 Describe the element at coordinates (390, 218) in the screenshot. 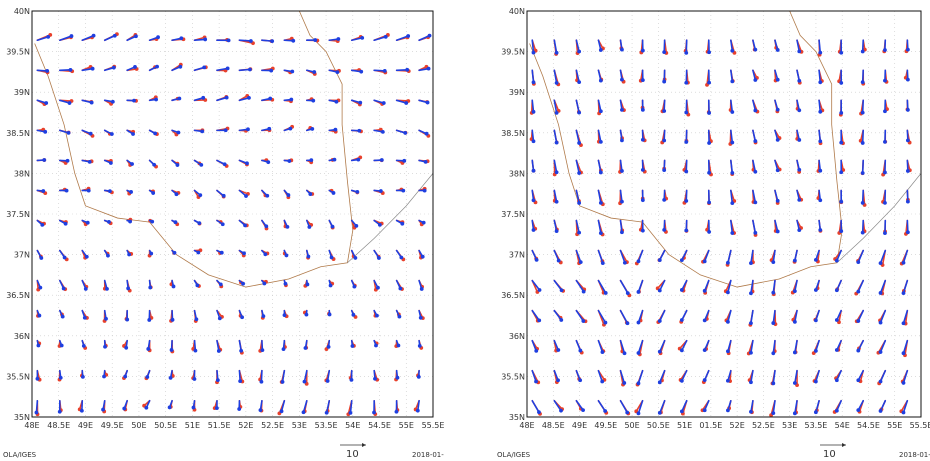

I see `border-line` at that location.